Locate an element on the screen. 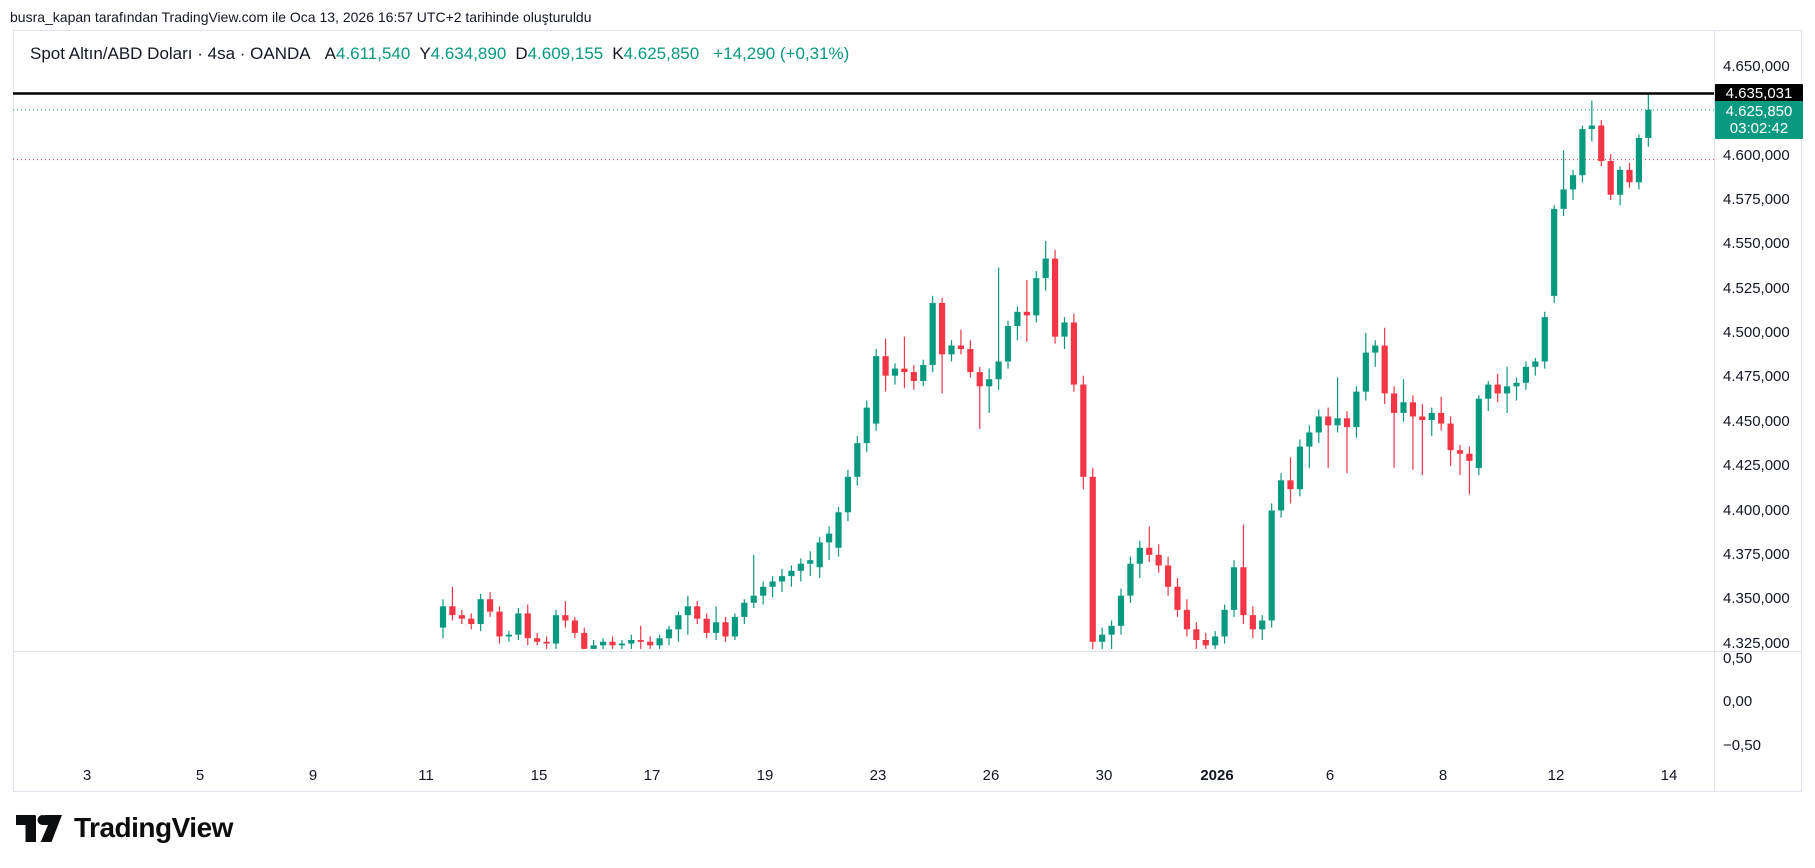  symbol-title: Spot Altın/ABD Doları · 4sa · OANDA is located at coordinates (170, 53).